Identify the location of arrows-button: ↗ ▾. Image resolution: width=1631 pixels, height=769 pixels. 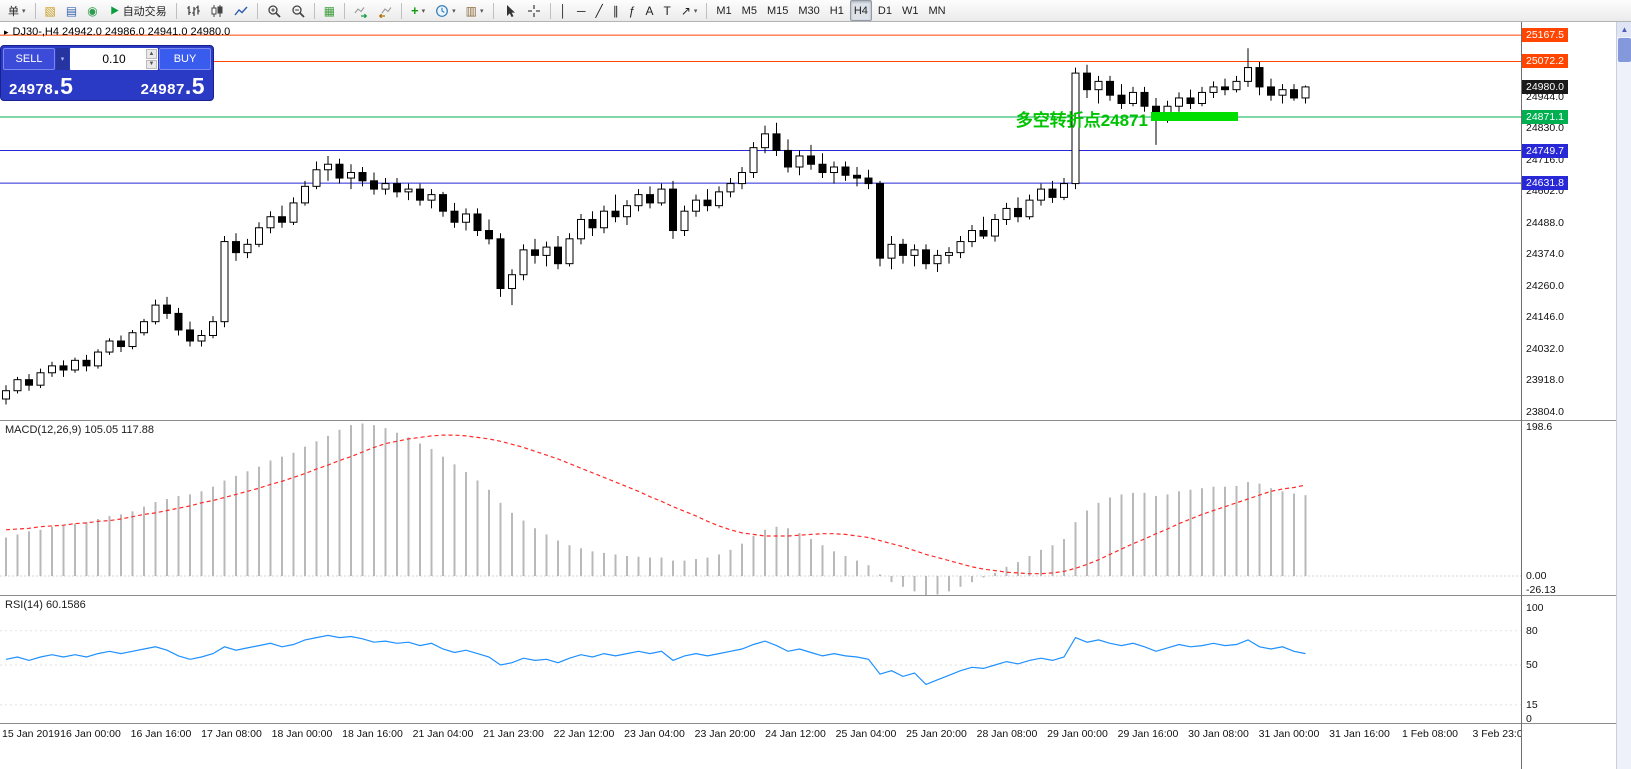
(689, 10).